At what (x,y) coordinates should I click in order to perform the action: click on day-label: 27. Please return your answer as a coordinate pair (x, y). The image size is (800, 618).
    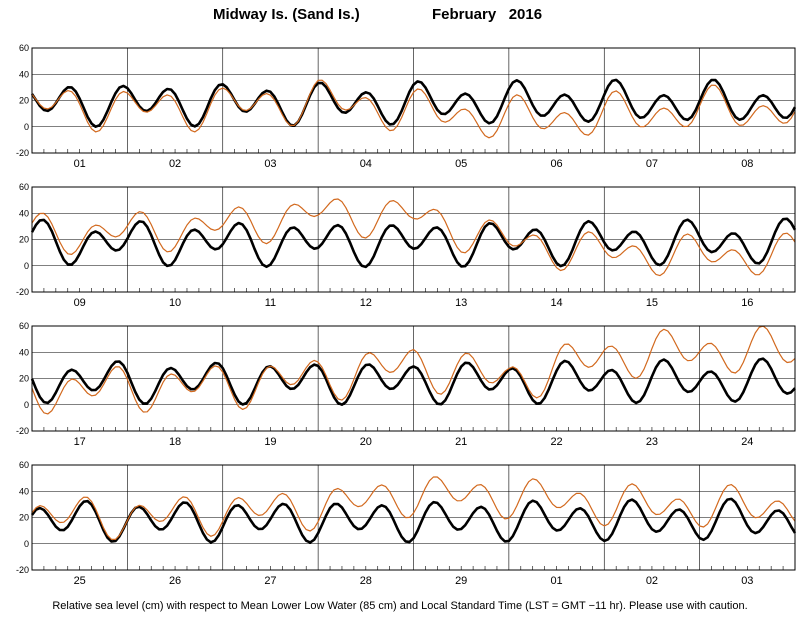
    Looking at the image, I should click on (270, 581).